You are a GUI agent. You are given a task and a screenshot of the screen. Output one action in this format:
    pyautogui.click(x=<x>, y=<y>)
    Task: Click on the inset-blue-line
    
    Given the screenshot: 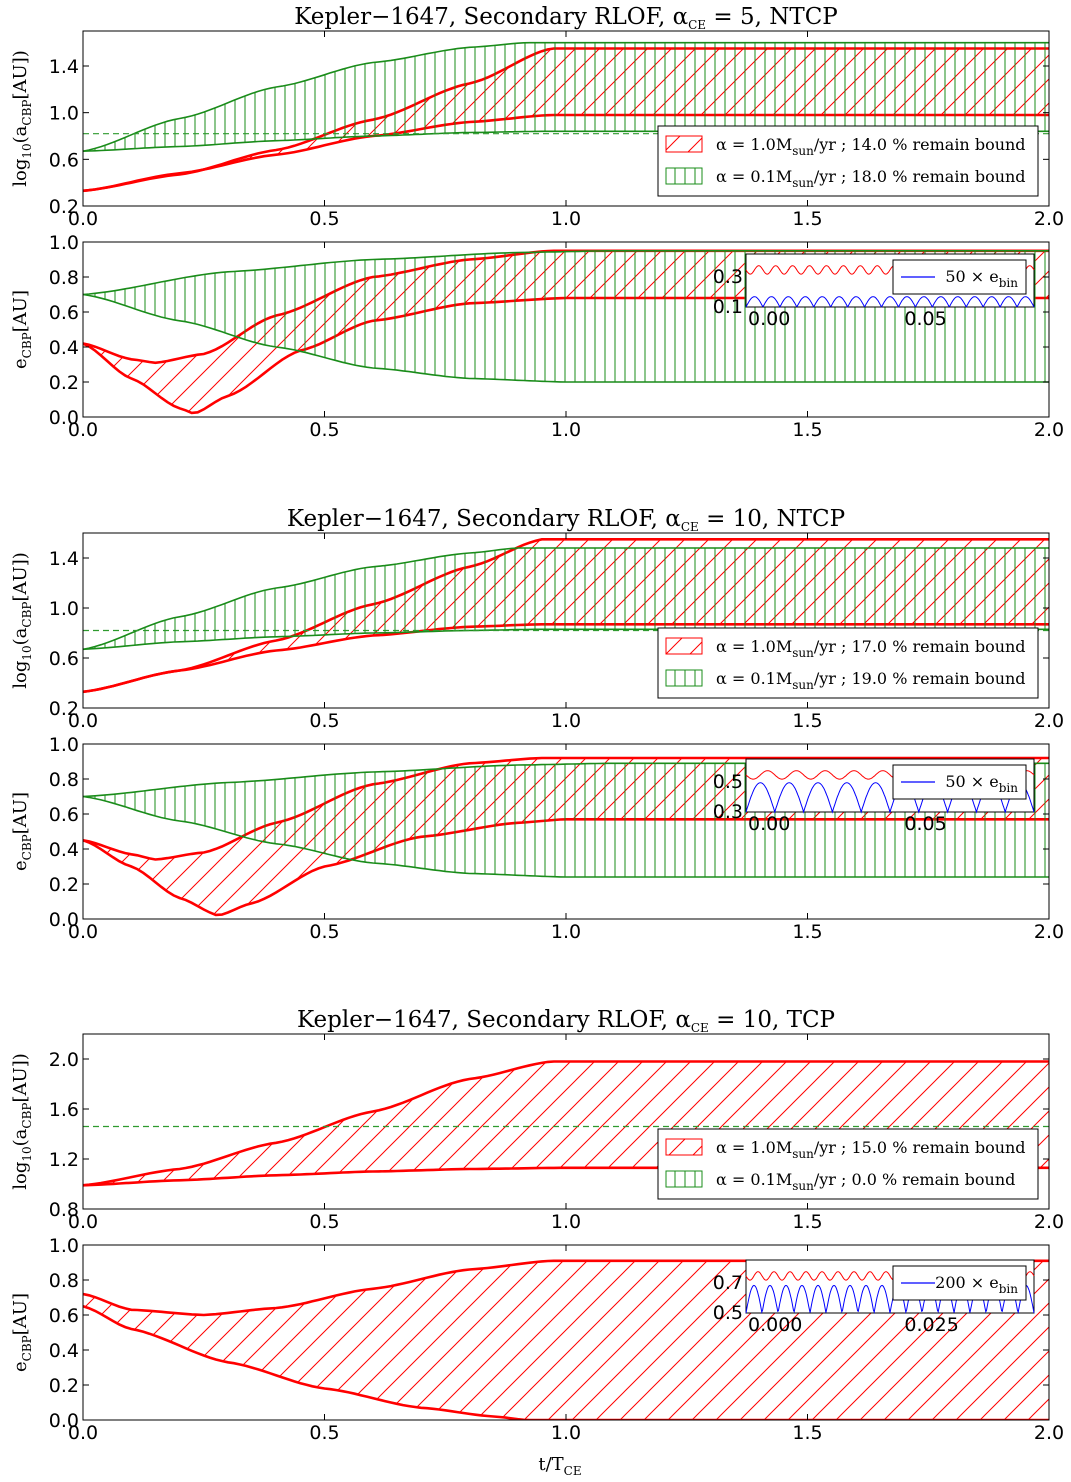 What is the action you would take?
    pyautogui.click(x=890, y=1299)
    